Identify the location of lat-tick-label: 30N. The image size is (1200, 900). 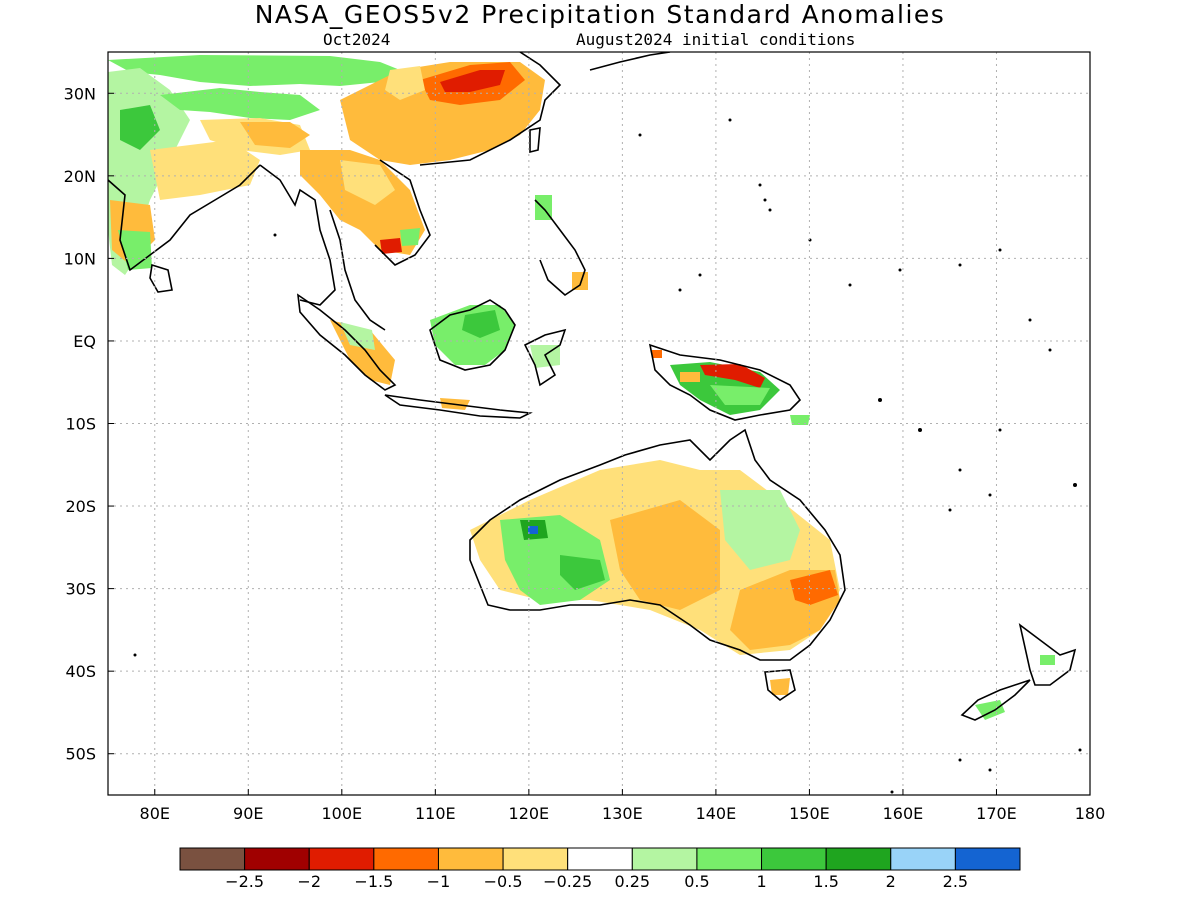
(80, 93).